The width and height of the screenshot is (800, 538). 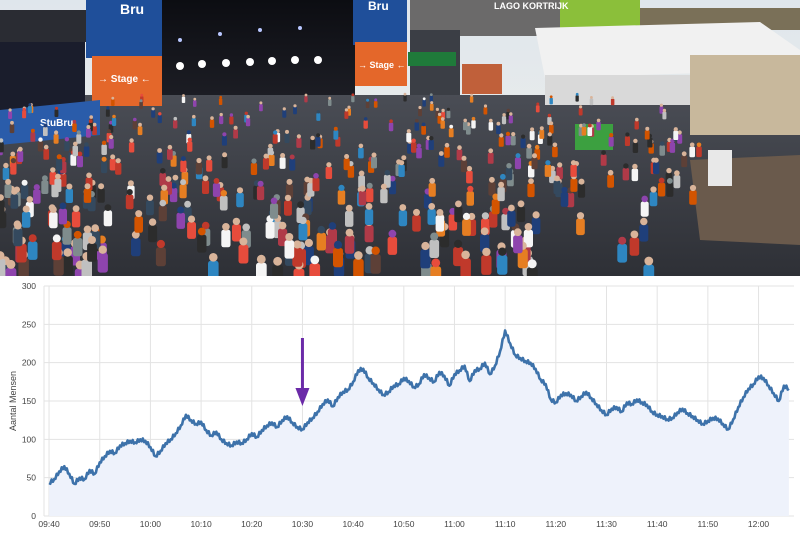 What do you see at coordinates (720, 168) in the screenshot?
I see `white-barrel` at bounding box center [720, 168].